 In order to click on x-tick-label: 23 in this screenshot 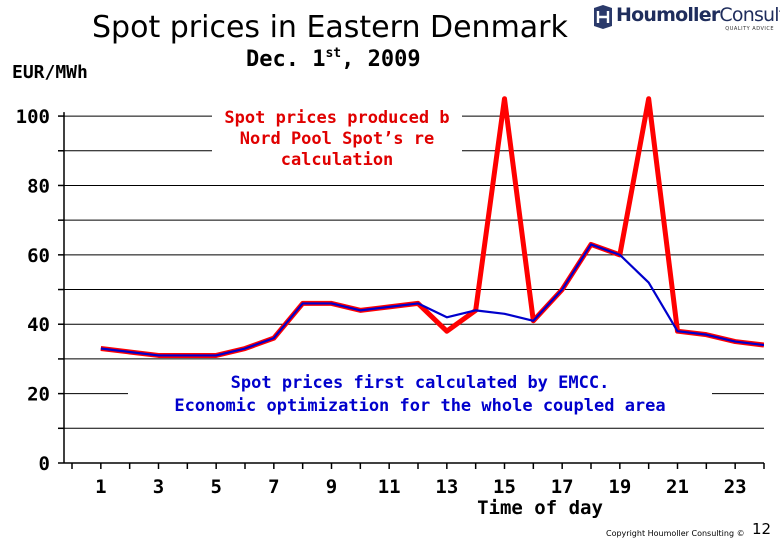, I will do `click(735, 487)`.